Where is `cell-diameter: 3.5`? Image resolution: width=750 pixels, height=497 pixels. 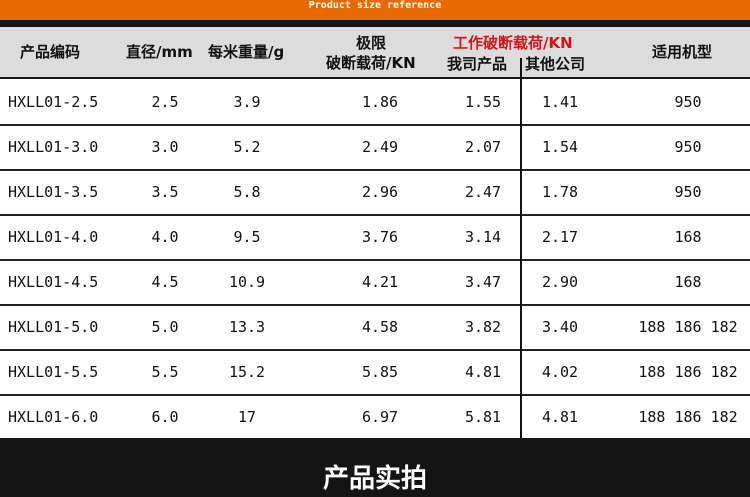
cell-diameter: 3.5 is located at coordinates (165, 192).